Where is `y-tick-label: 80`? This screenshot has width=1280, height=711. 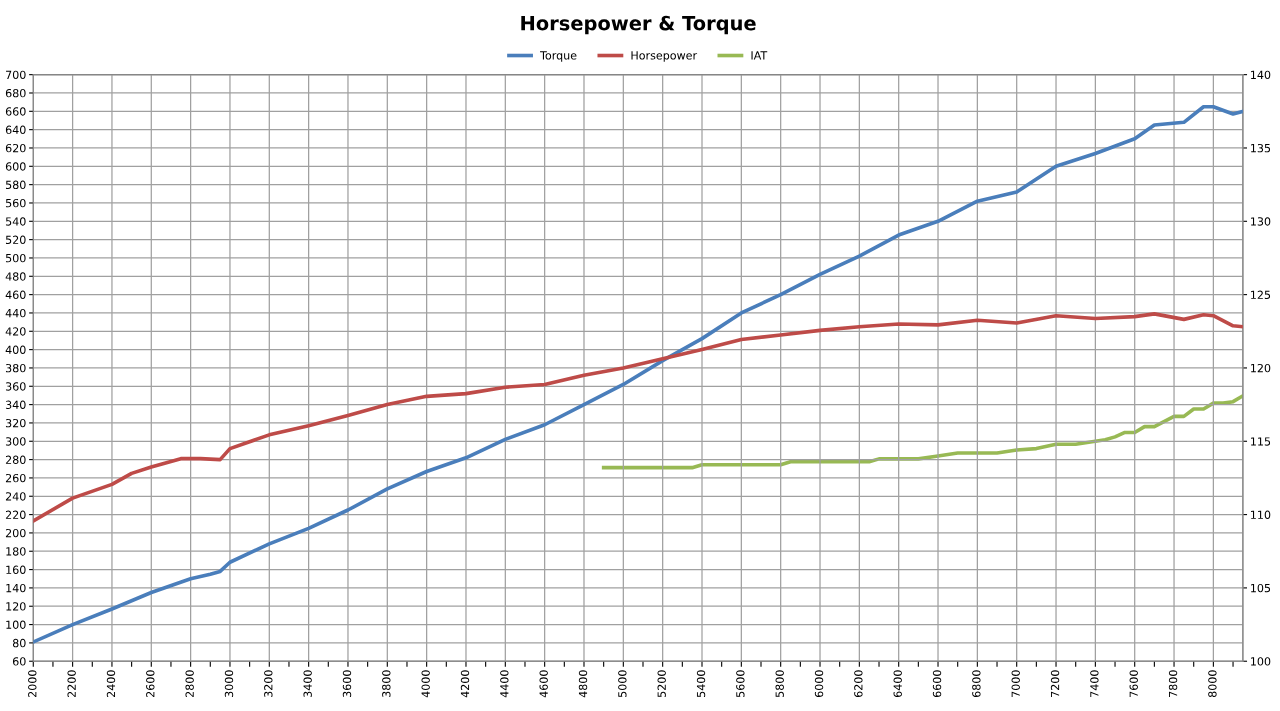 y-tick-label: 80 is located at coordinates (19, 643).